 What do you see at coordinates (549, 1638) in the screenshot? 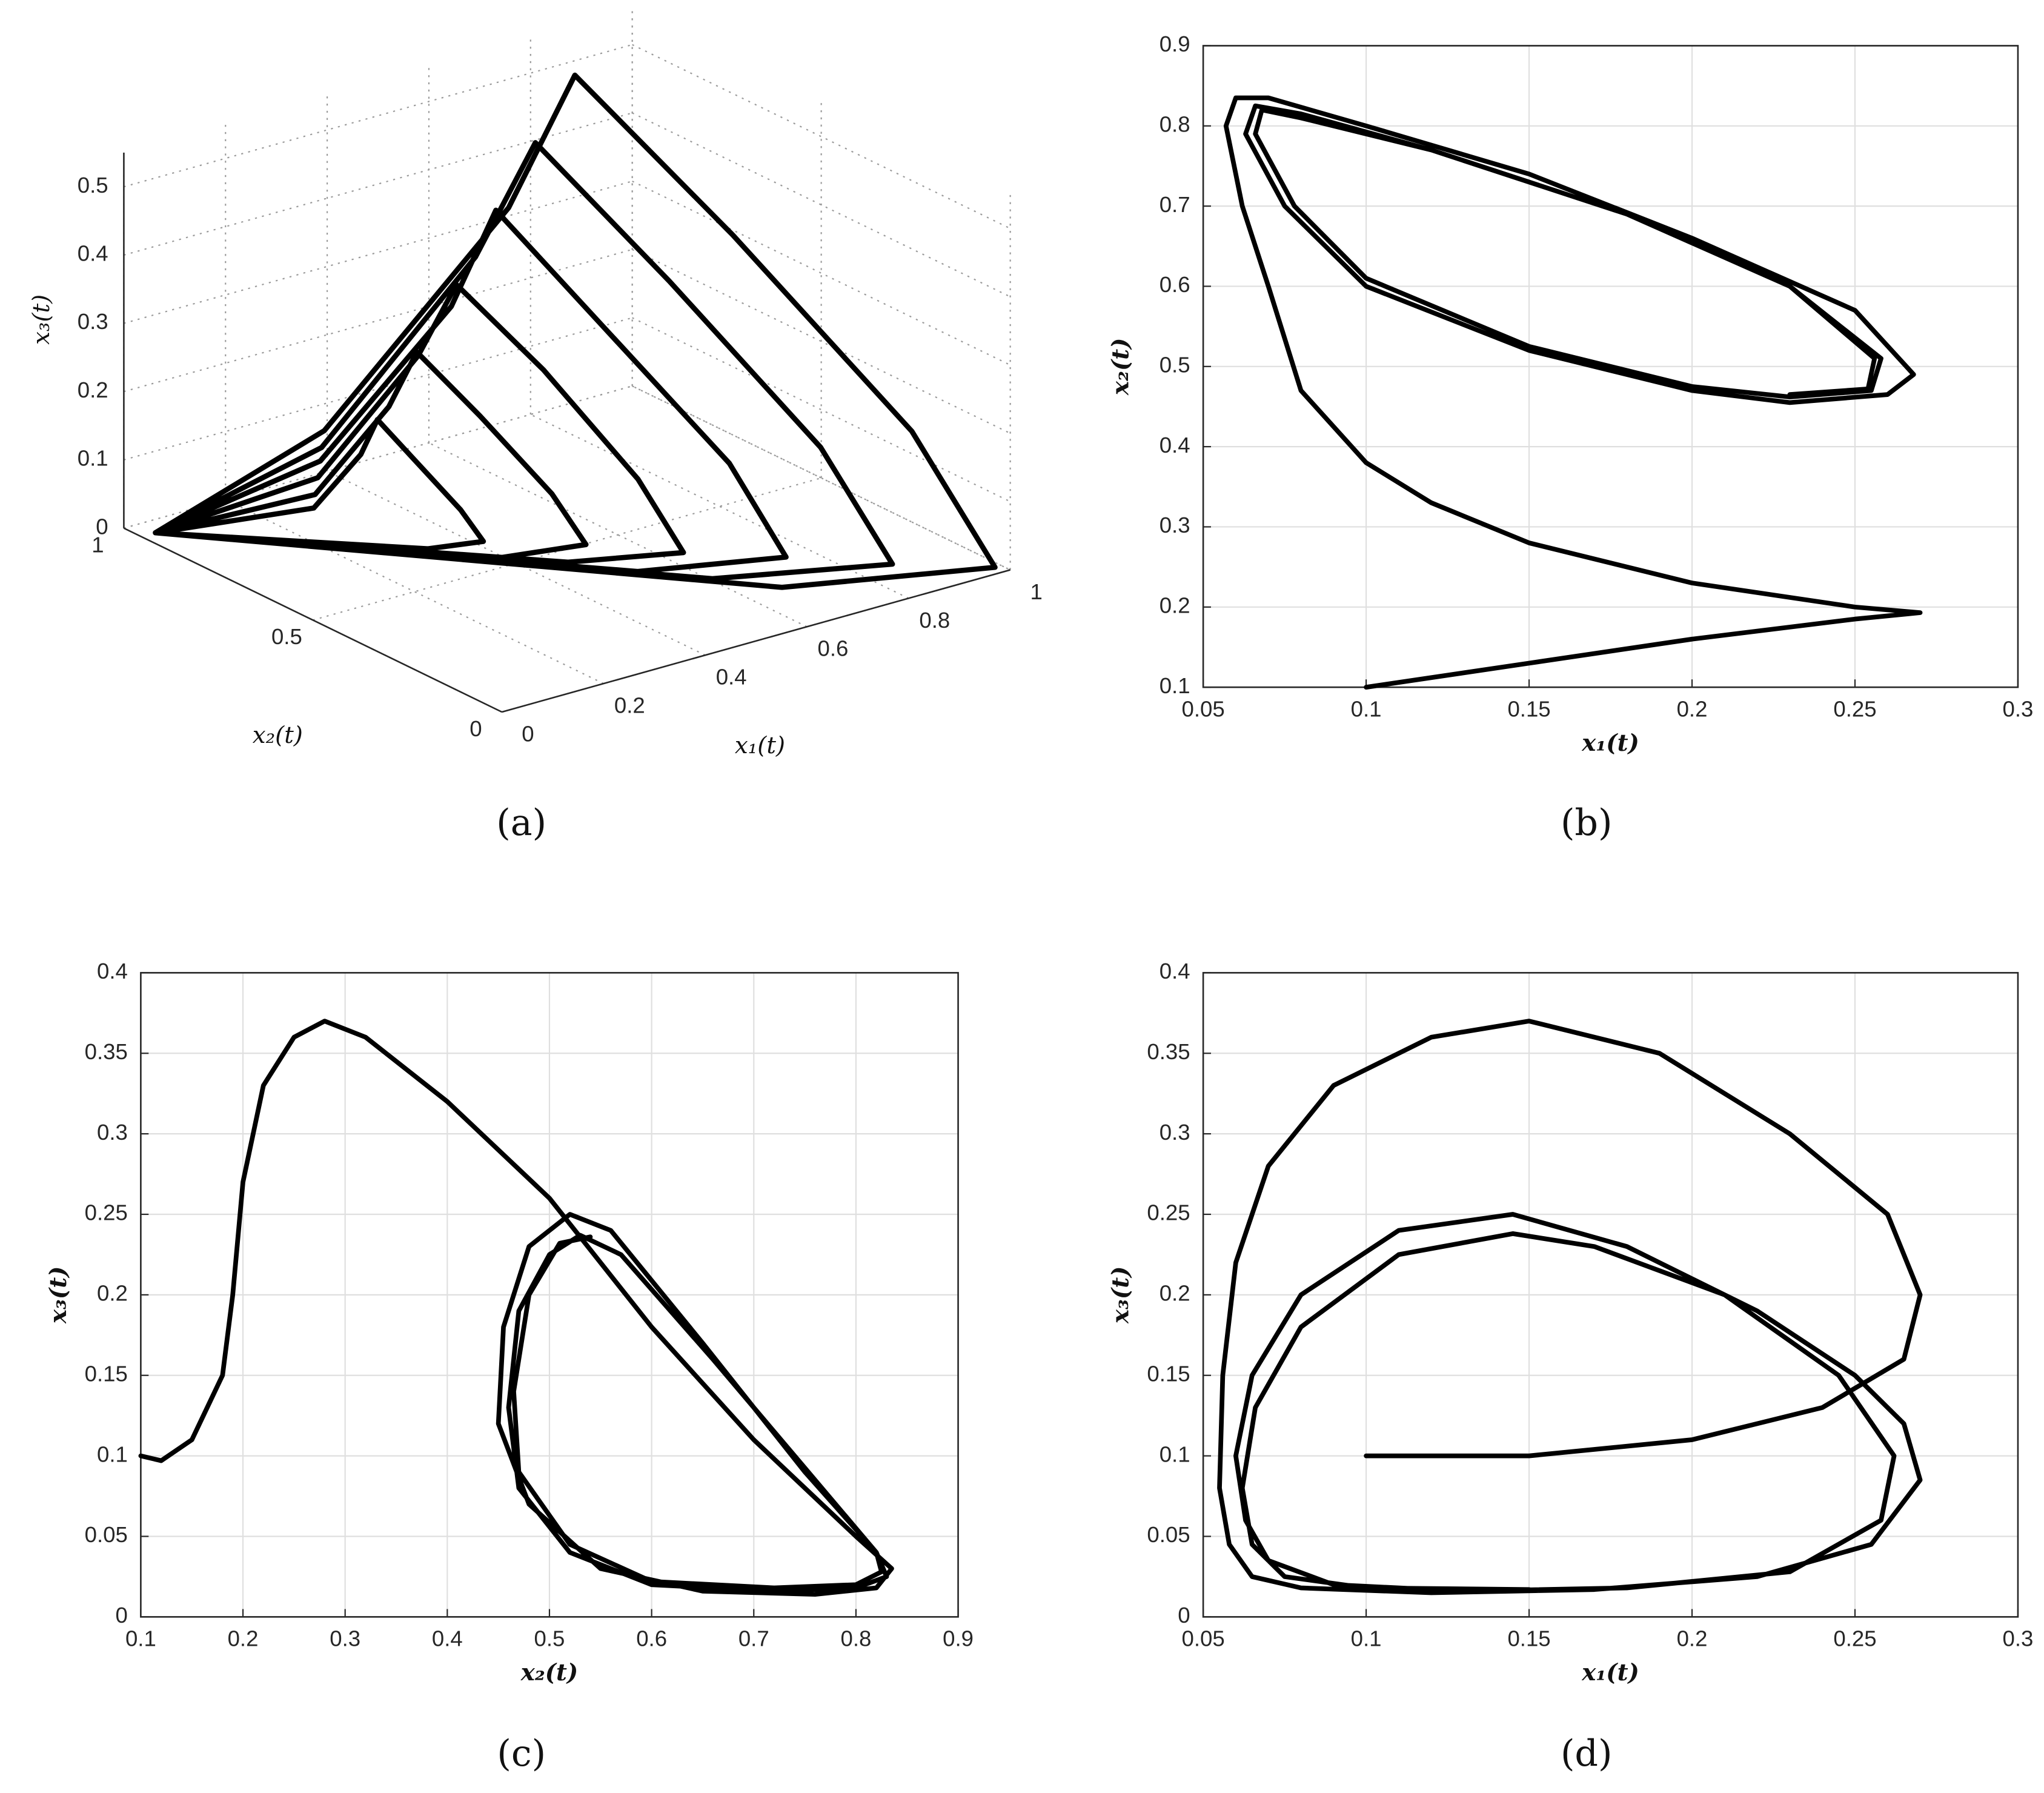
I see `x-tick-label: 0.5` at bounding box center [549, 1638].